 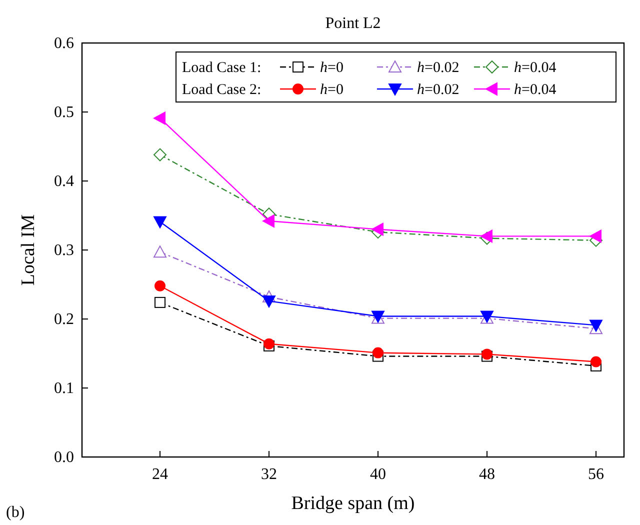 What do you see at coordinates (15, 512) in the screenshot?
I see `text: (b)` at bounding box center [15, 512].